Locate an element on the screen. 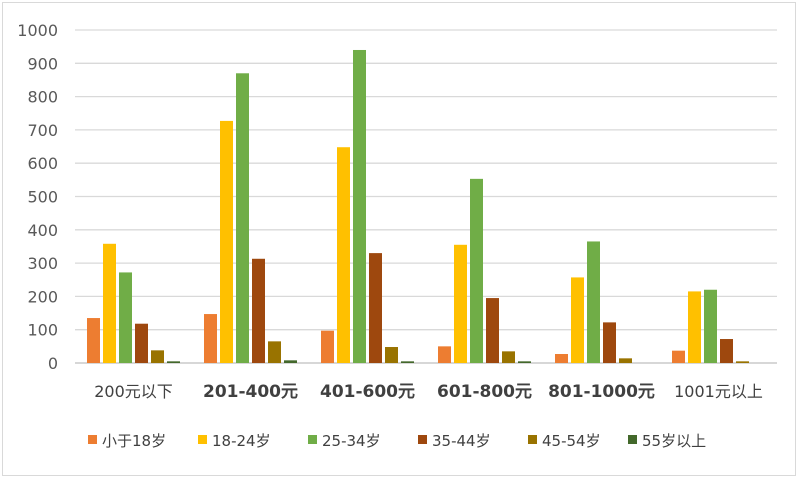  y-tick-label: 800 is located at coordinates (42, 97).